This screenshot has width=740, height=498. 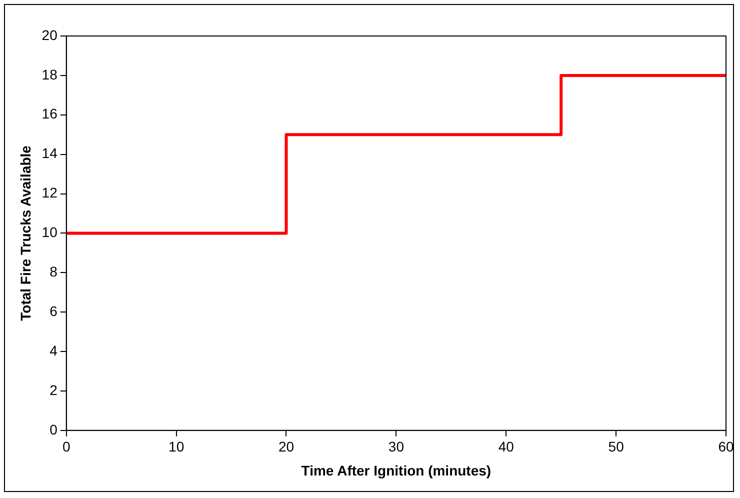 I want to click on x-tick-label: 60, so click(x=726, y=446).